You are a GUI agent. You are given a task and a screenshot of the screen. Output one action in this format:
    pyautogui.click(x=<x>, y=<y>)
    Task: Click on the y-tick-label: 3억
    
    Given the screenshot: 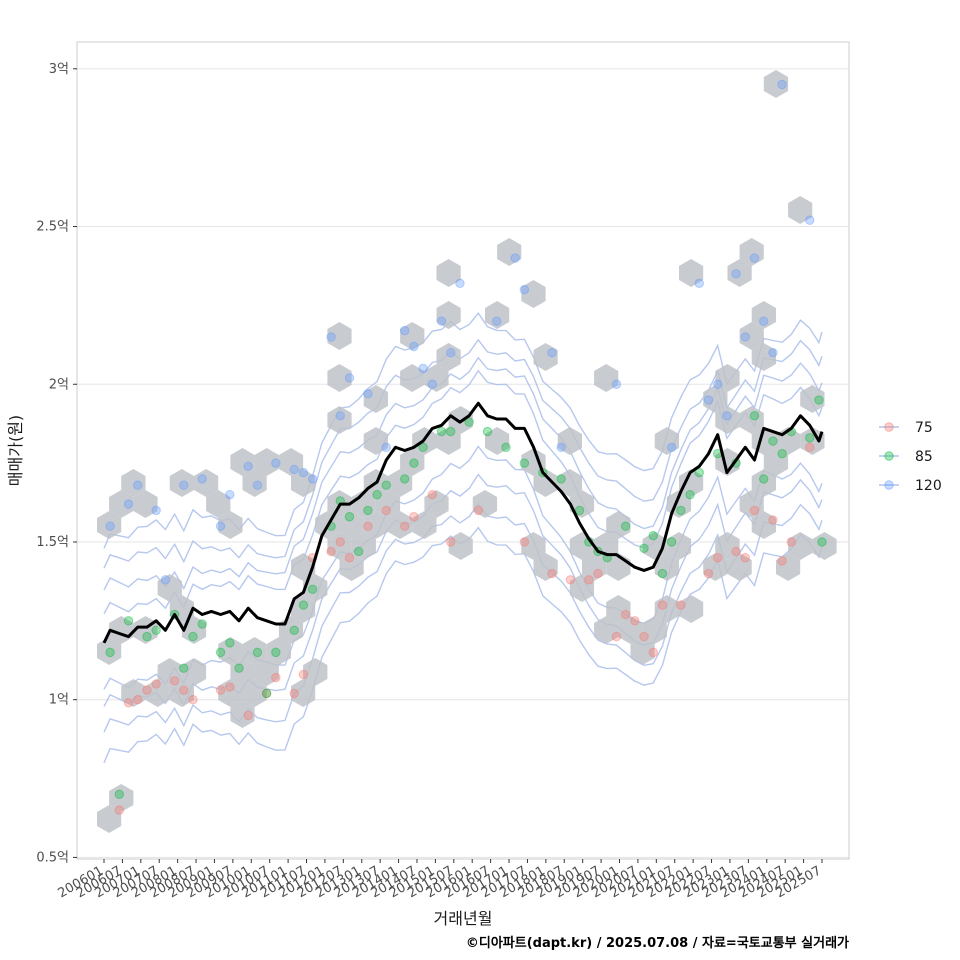 What is the action you would take?
    pyautogui.click(x=59, y=69)
    